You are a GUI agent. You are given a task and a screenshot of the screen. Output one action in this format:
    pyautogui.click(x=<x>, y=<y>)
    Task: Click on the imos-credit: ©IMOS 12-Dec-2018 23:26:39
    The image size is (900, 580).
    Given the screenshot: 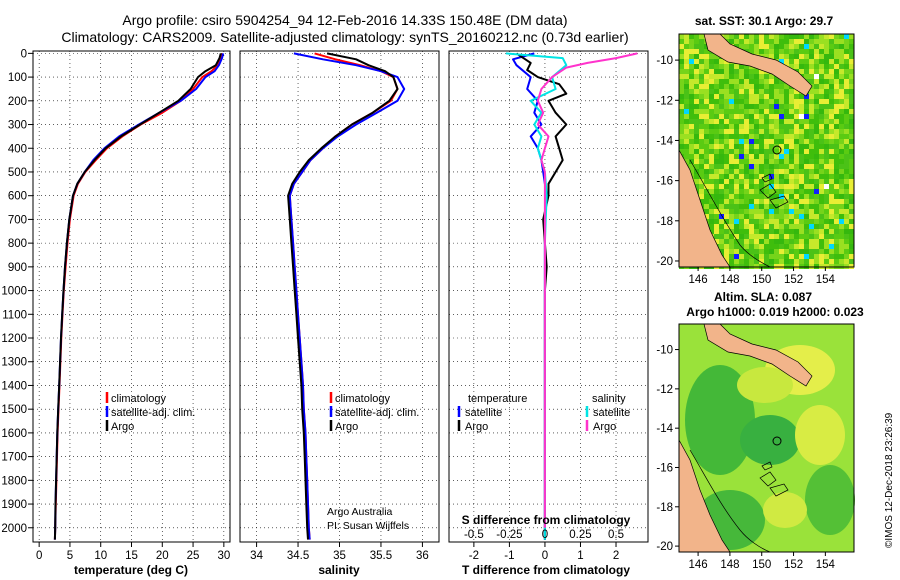 What is the action you would take?
    pyautogui.click(x=889, y=480)
    